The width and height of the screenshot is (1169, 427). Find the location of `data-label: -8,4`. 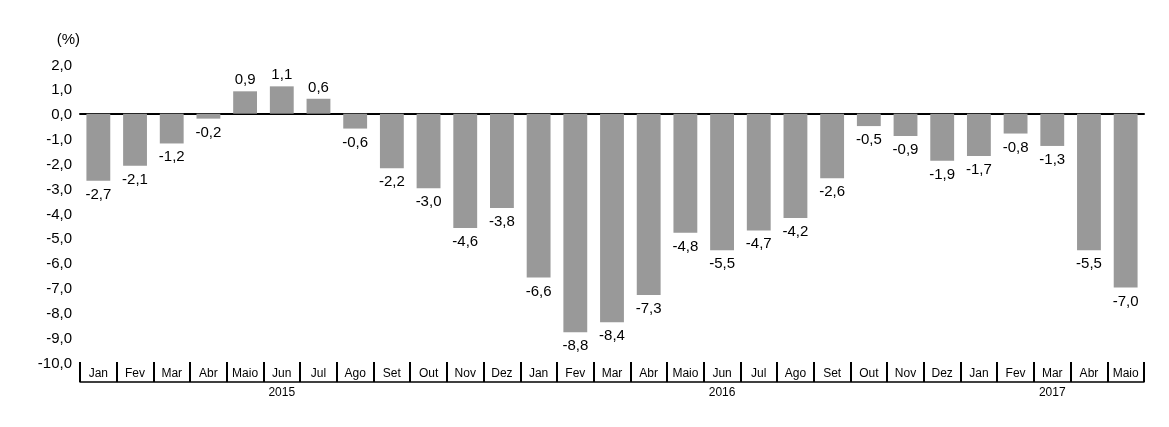

data-label: -8,4 is located at coordinates (612, 335).